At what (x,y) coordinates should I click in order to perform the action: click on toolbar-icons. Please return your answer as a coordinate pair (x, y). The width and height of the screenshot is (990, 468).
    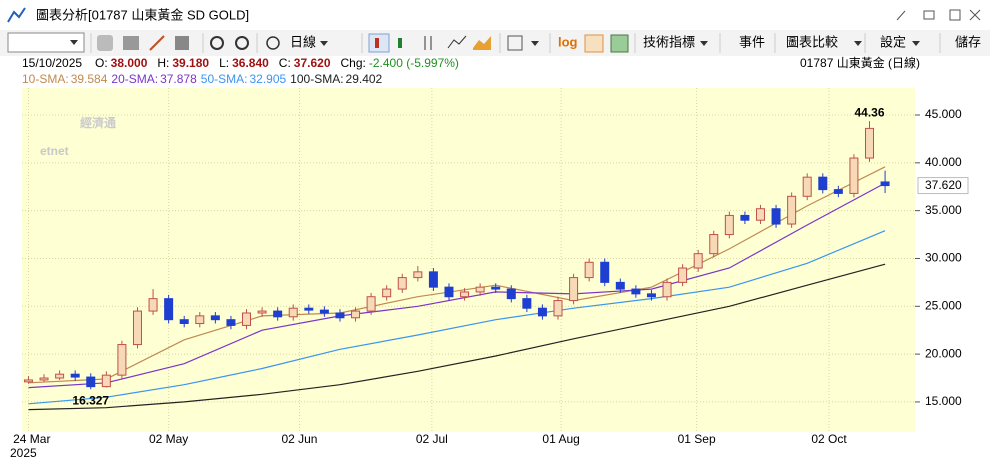
    Looking at the image, I should click on (363, 43).